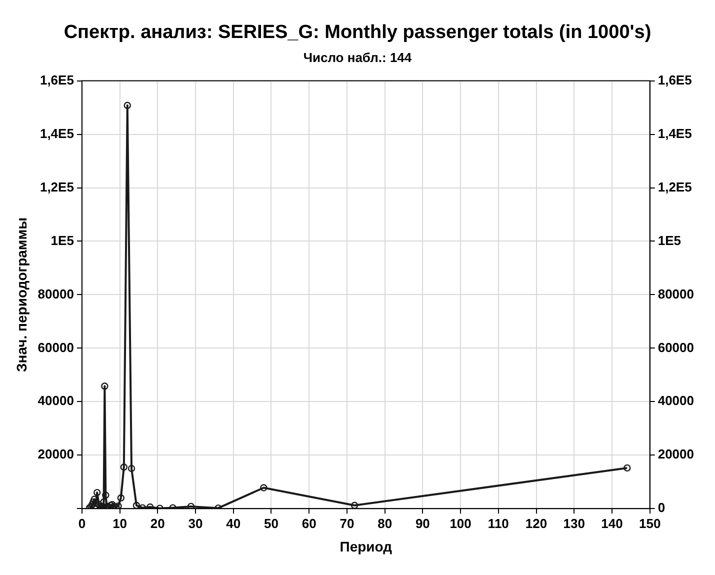 This screenshot has width=715, height=575. What do you see at coordinates (233, 523) in the screenshot?
I see `x-tick-label: 40` at bounding box center [233, 523].